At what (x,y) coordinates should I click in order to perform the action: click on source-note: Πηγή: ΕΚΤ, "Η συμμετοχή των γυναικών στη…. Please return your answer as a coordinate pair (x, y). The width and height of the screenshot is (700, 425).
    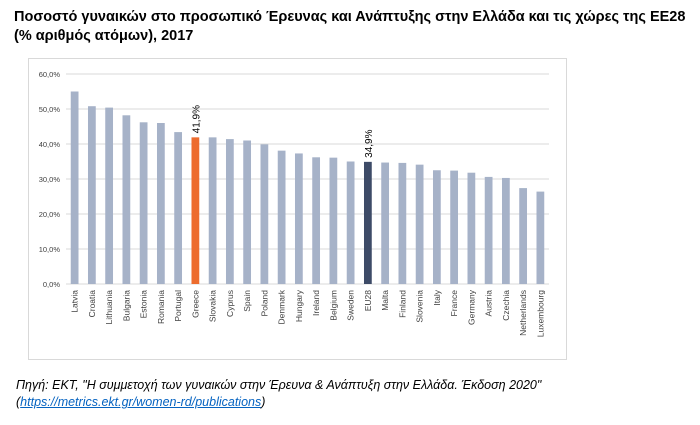
    Looking at the image, I should click on (356, 394).